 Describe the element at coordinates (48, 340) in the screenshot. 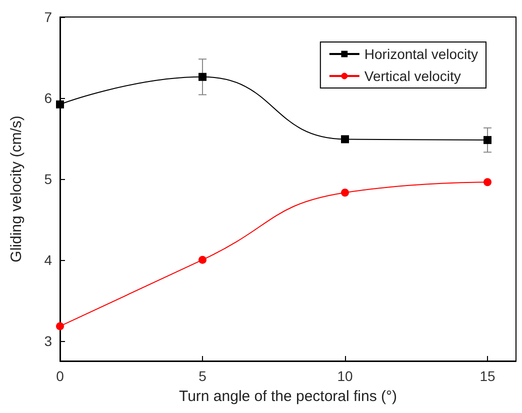

I see `y-tick-label: 3` at that location.